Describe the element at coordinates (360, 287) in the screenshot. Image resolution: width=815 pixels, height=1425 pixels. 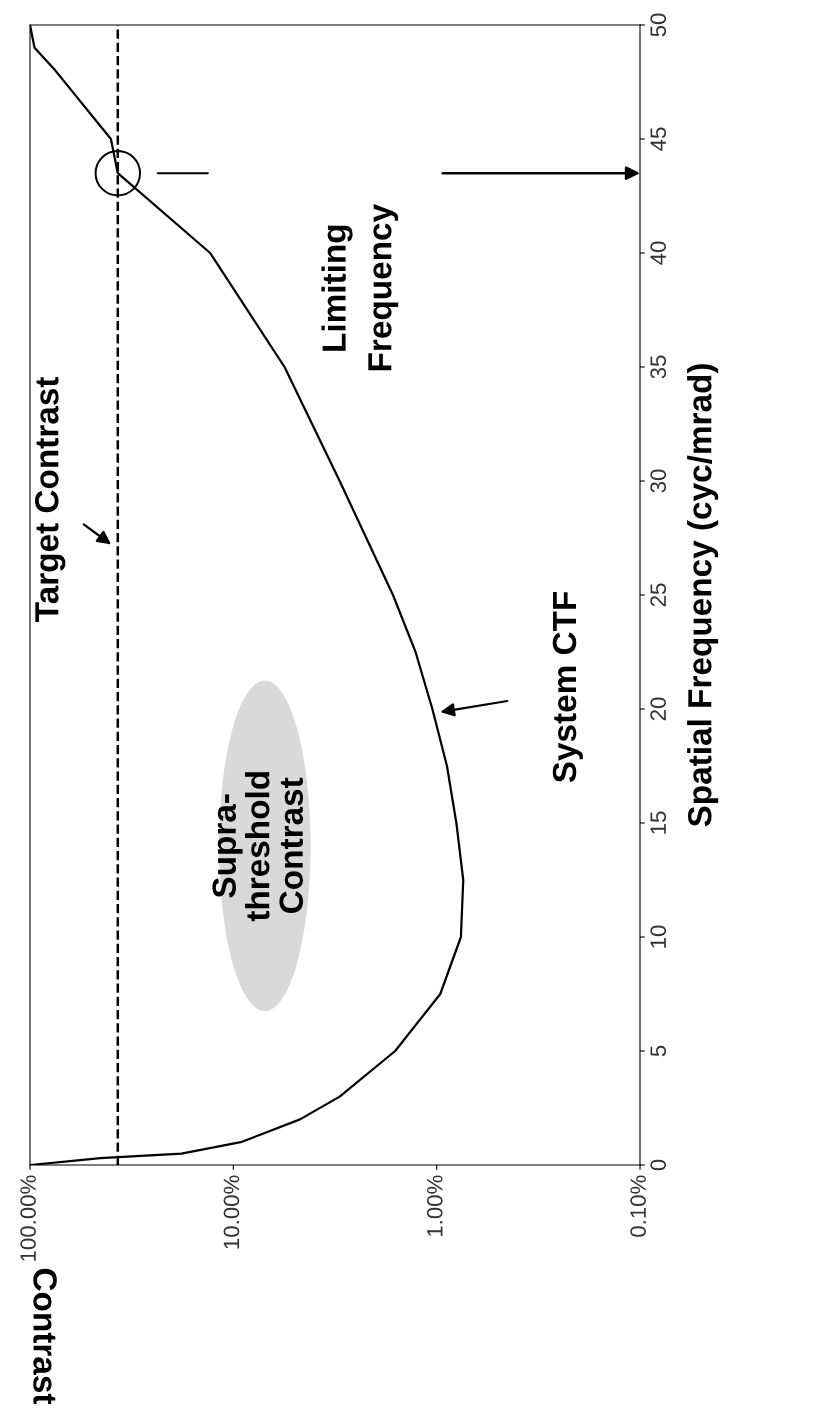
I see `annotation: Limiting Frequency` at that location.